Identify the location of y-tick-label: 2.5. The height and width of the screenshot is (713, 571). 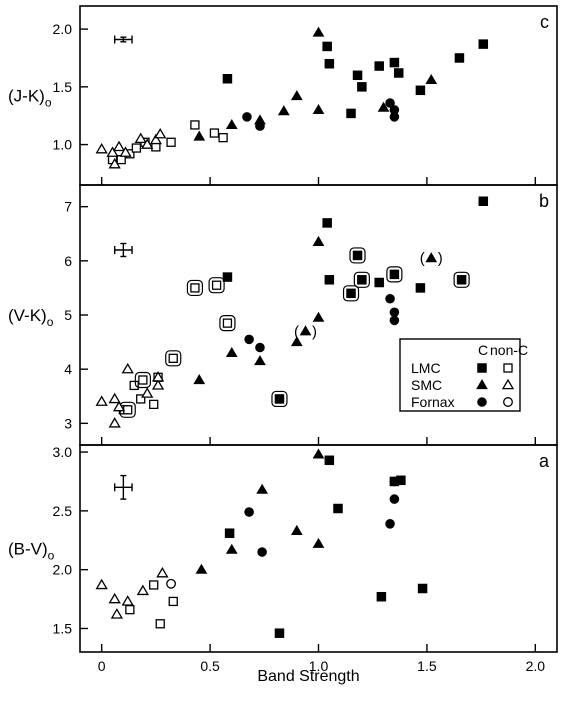
(63, 511).